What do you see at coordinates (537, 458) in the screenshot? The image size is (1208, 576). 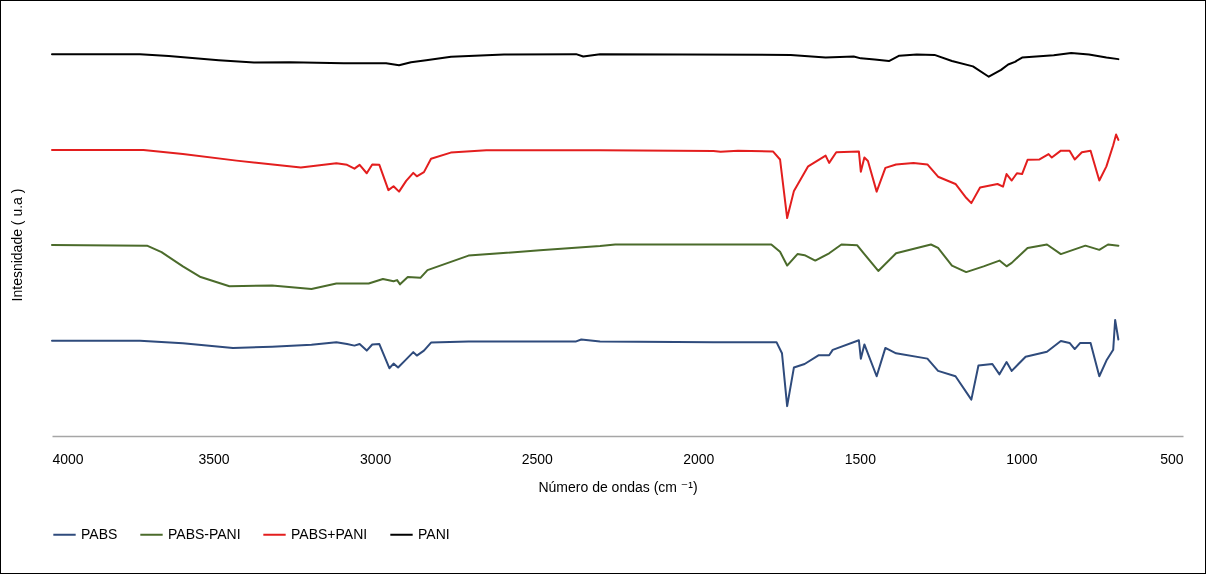 I see `x-tick-label: 2500` at bounding box center [537, 458].